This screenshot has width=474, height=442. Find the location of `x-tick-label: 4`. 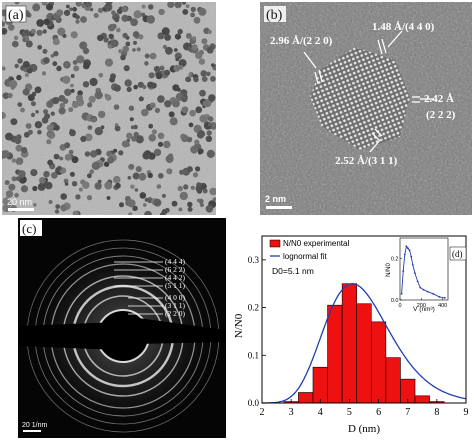

x-tick-label: 4 is located at coordinates (320, 412).